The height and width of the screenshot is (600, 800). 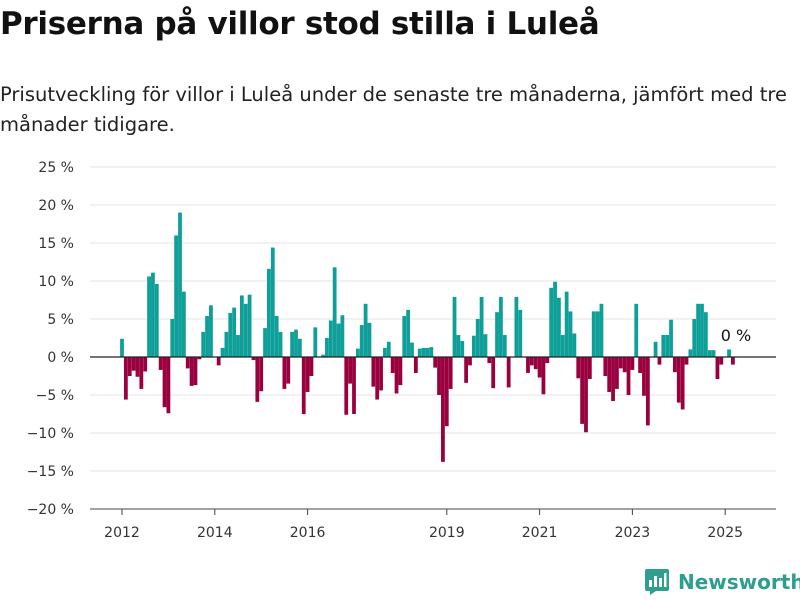 What do you see at coordinates (300, 24) in the screenshot?
I see `chart-title: Priserna på villor stod stilla i Luleå` at bounding box center [300, 24].